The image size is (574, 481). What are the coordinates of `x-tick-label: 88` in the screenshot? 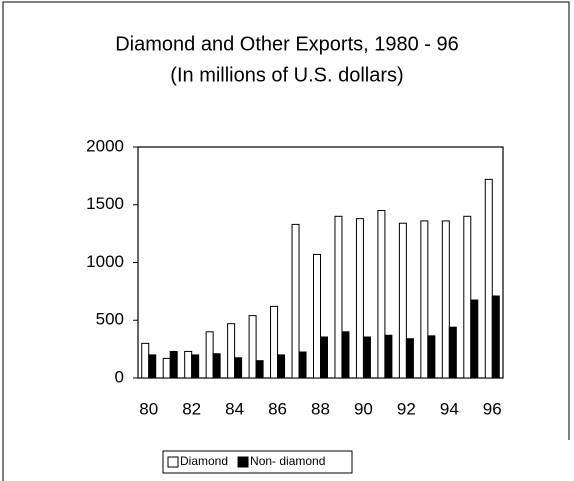 It's located at (320, 408).